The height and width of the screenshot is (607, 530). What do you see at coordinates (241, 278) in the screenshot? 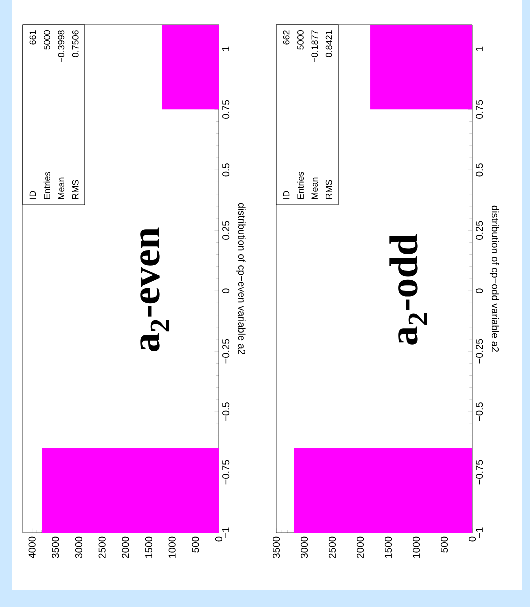
I see `y-axis-title: distribution of cp−even variable a2` at bounding box center [241, 278].